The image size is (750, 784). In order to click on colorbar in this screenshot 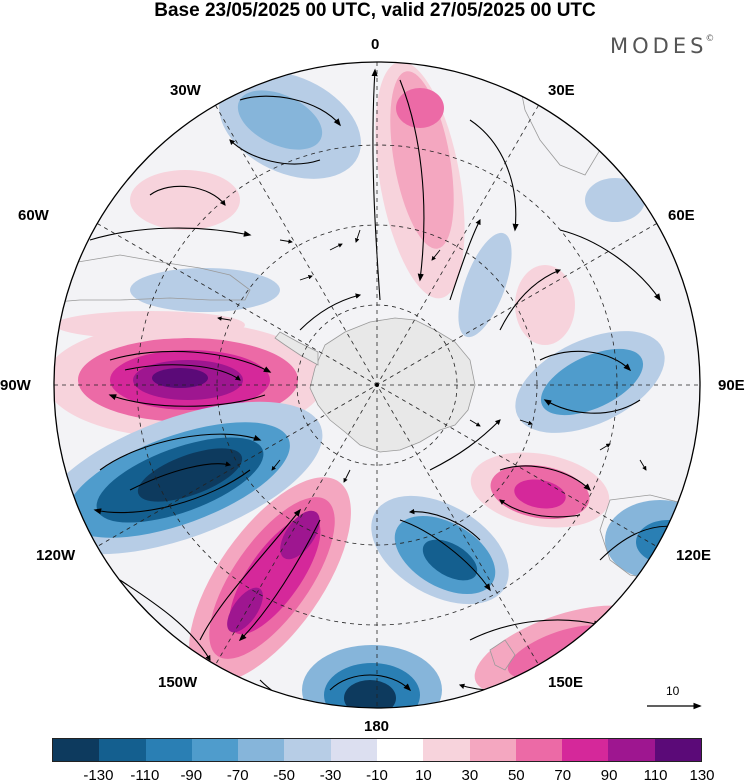, I will do `click(377, 750)`.